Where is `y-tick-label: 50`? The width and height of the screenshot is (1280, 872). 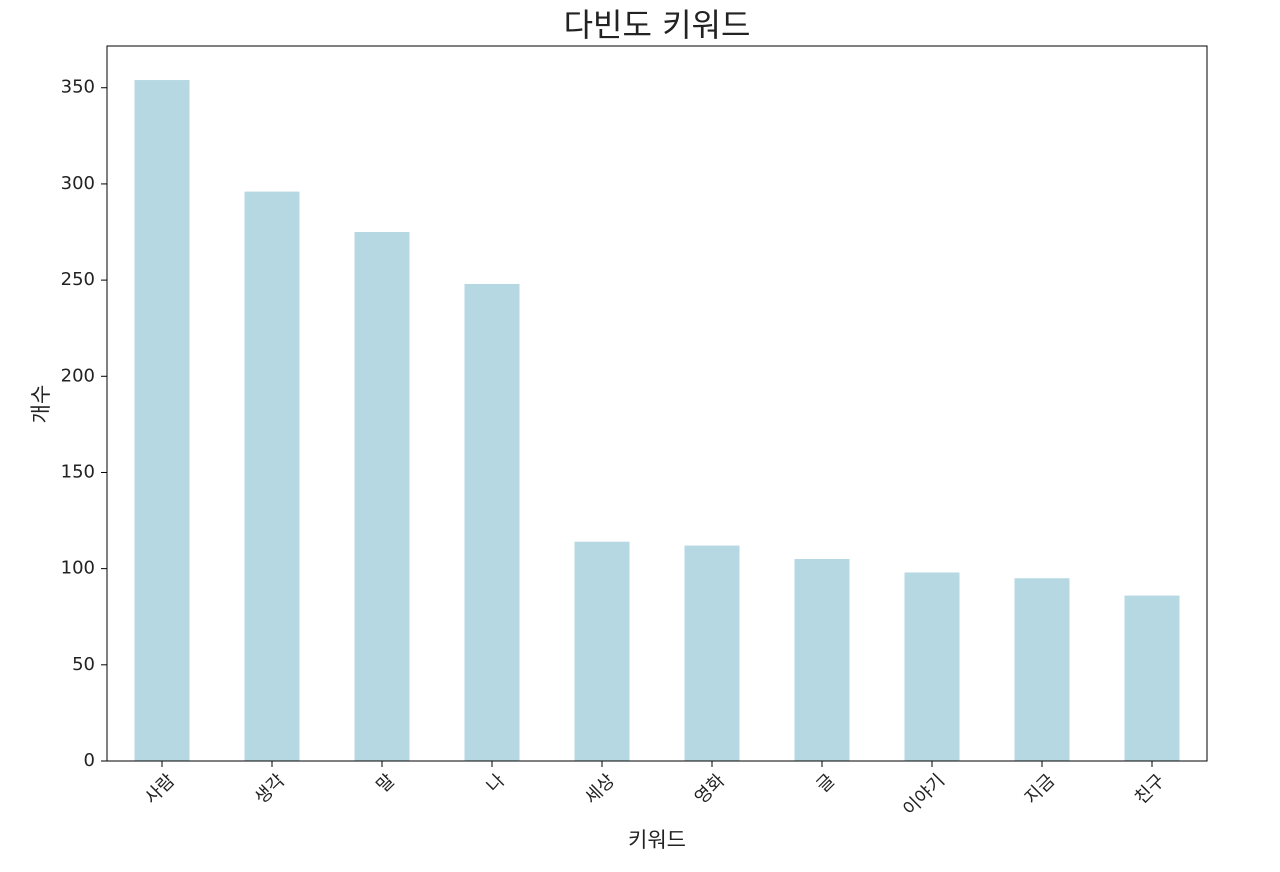
y-tick-label: 50 is located at coordinates (83, 664).